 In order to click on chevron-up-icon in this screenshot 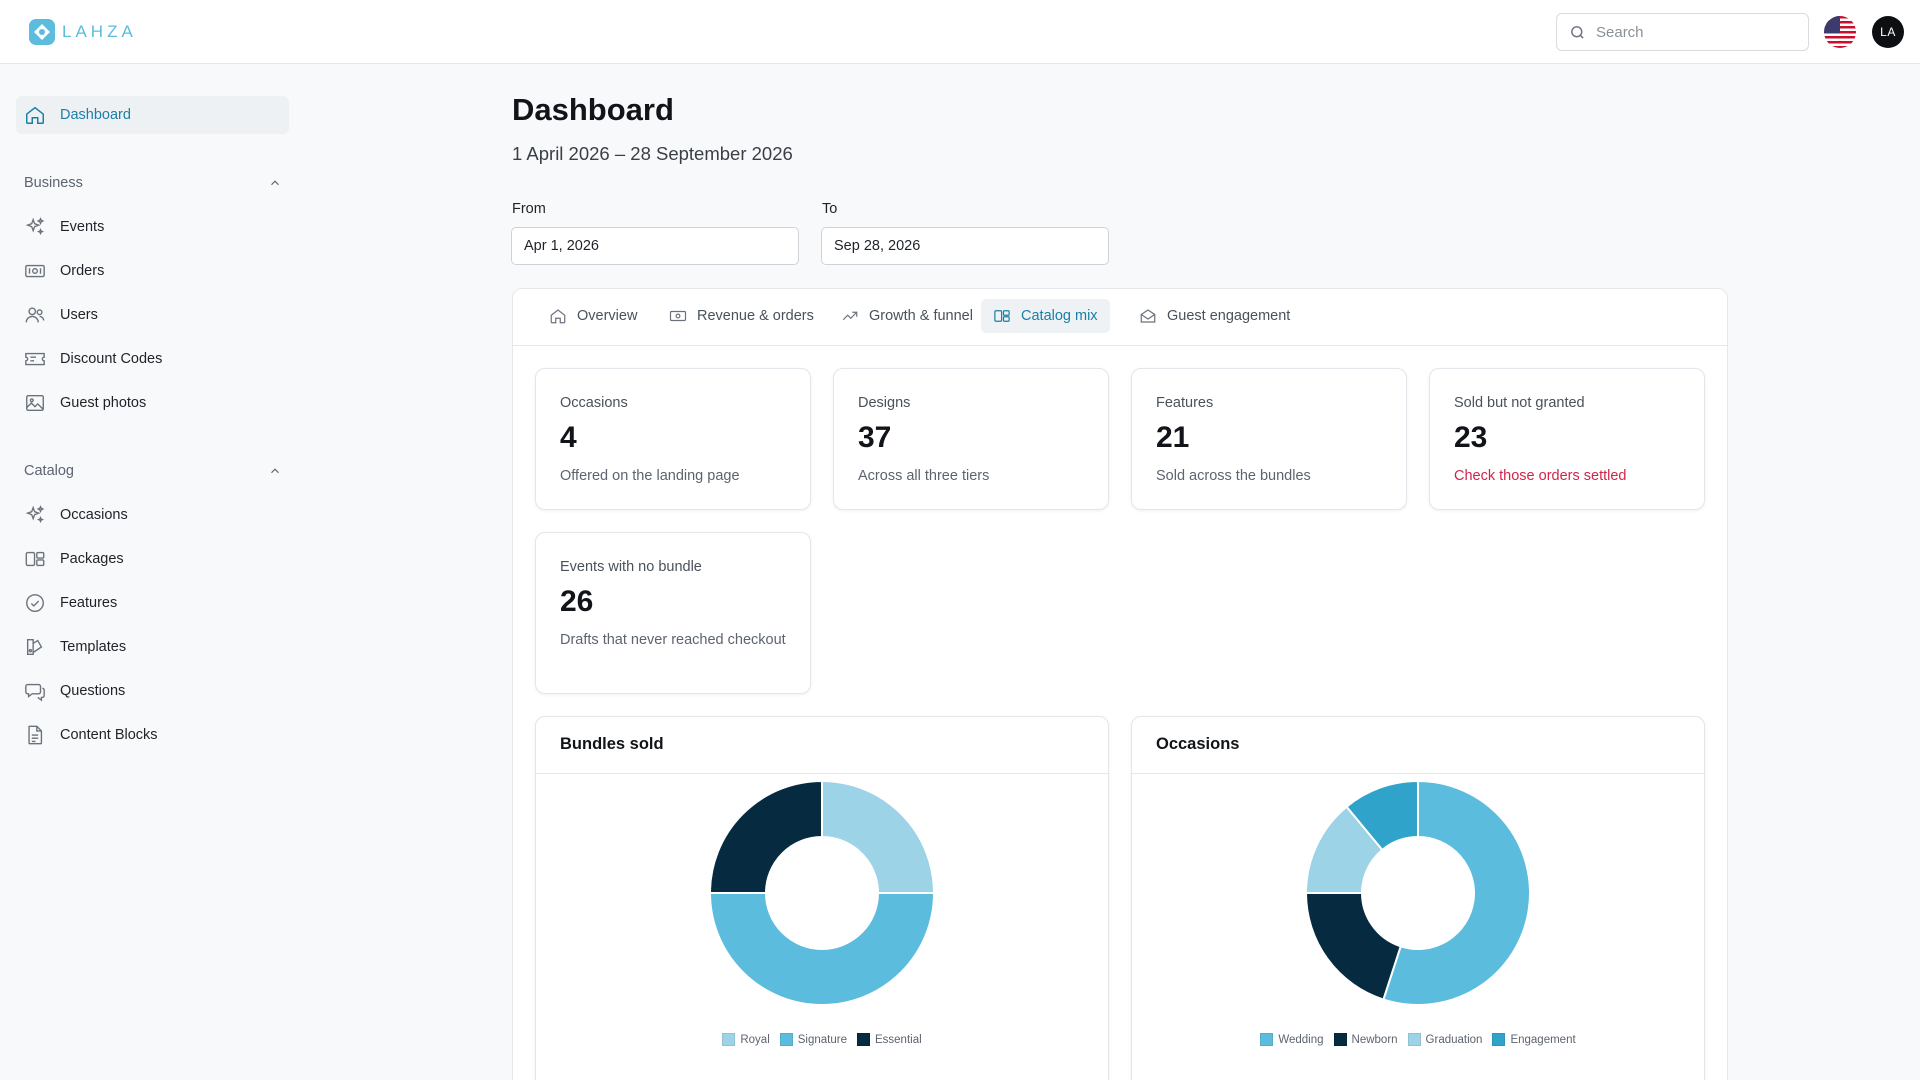, I will do `click(275, 471)`.